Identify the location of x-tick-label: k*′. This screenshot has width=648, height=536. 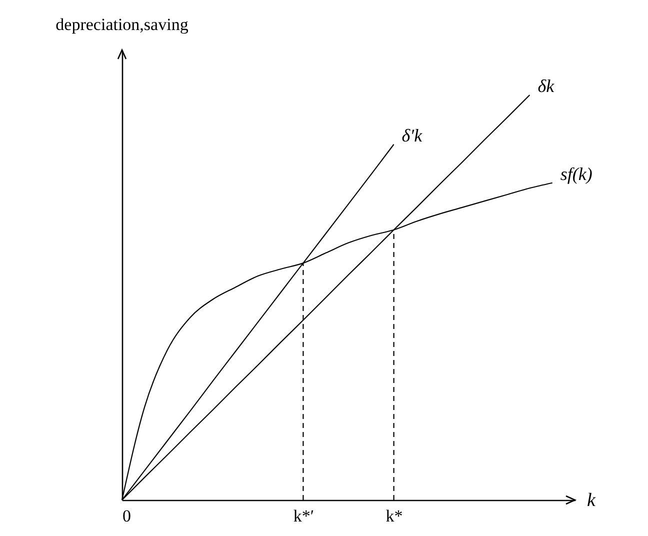
(303, 516).